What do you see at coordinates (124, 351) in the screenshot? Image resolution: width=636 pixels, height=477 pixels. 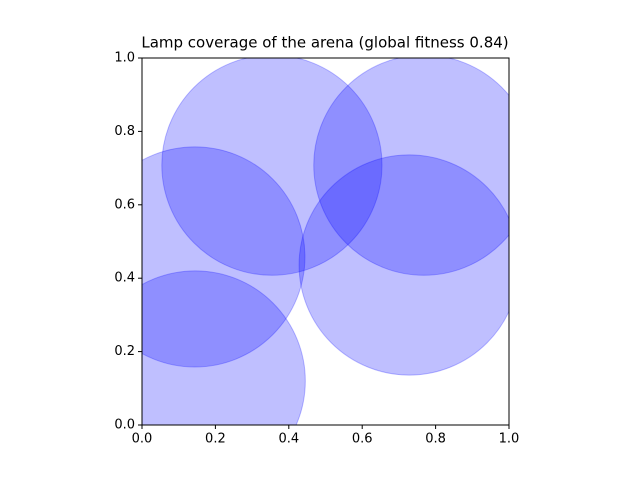 I see `y-tick-label: 0.2` at bounding box center [124, 351].